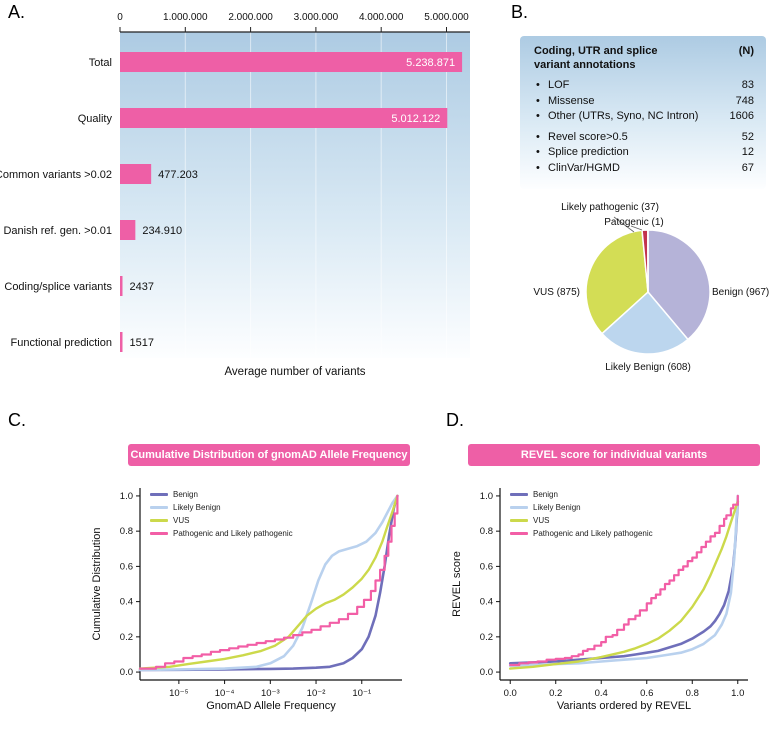 This screenshot has height=736, width=778. Describe the element at coordinates (430, 63) in the screenshot. I see `bar-value-label: 5.238.871` at that location.